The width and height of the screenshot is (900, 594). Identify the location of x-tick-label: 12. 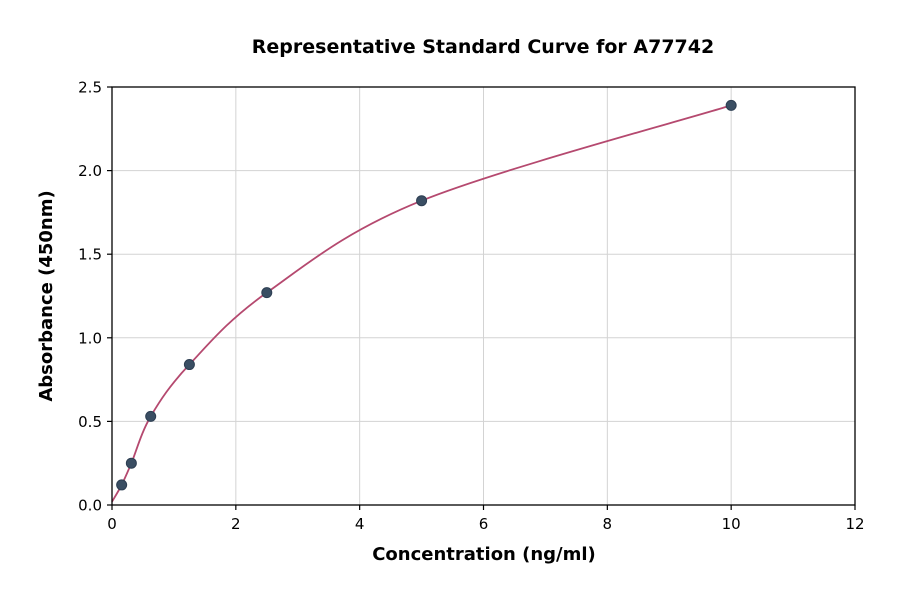
(854, 524).